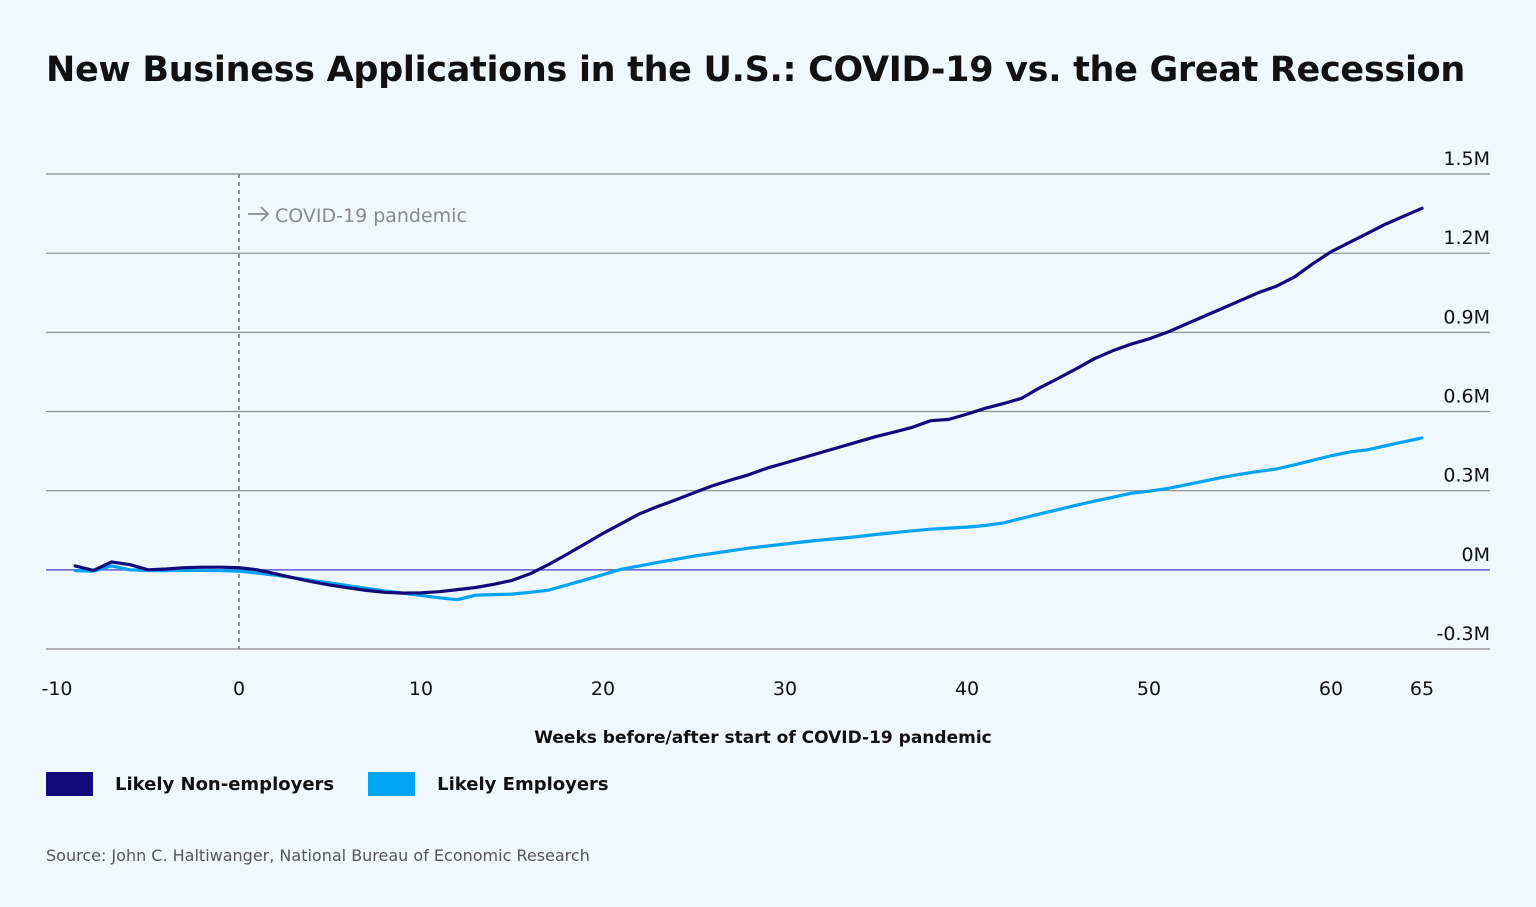 The width and height of the screenshot is (1536, 907). I want to click on y-tick-label: 0.9M, so click(1466, 317).